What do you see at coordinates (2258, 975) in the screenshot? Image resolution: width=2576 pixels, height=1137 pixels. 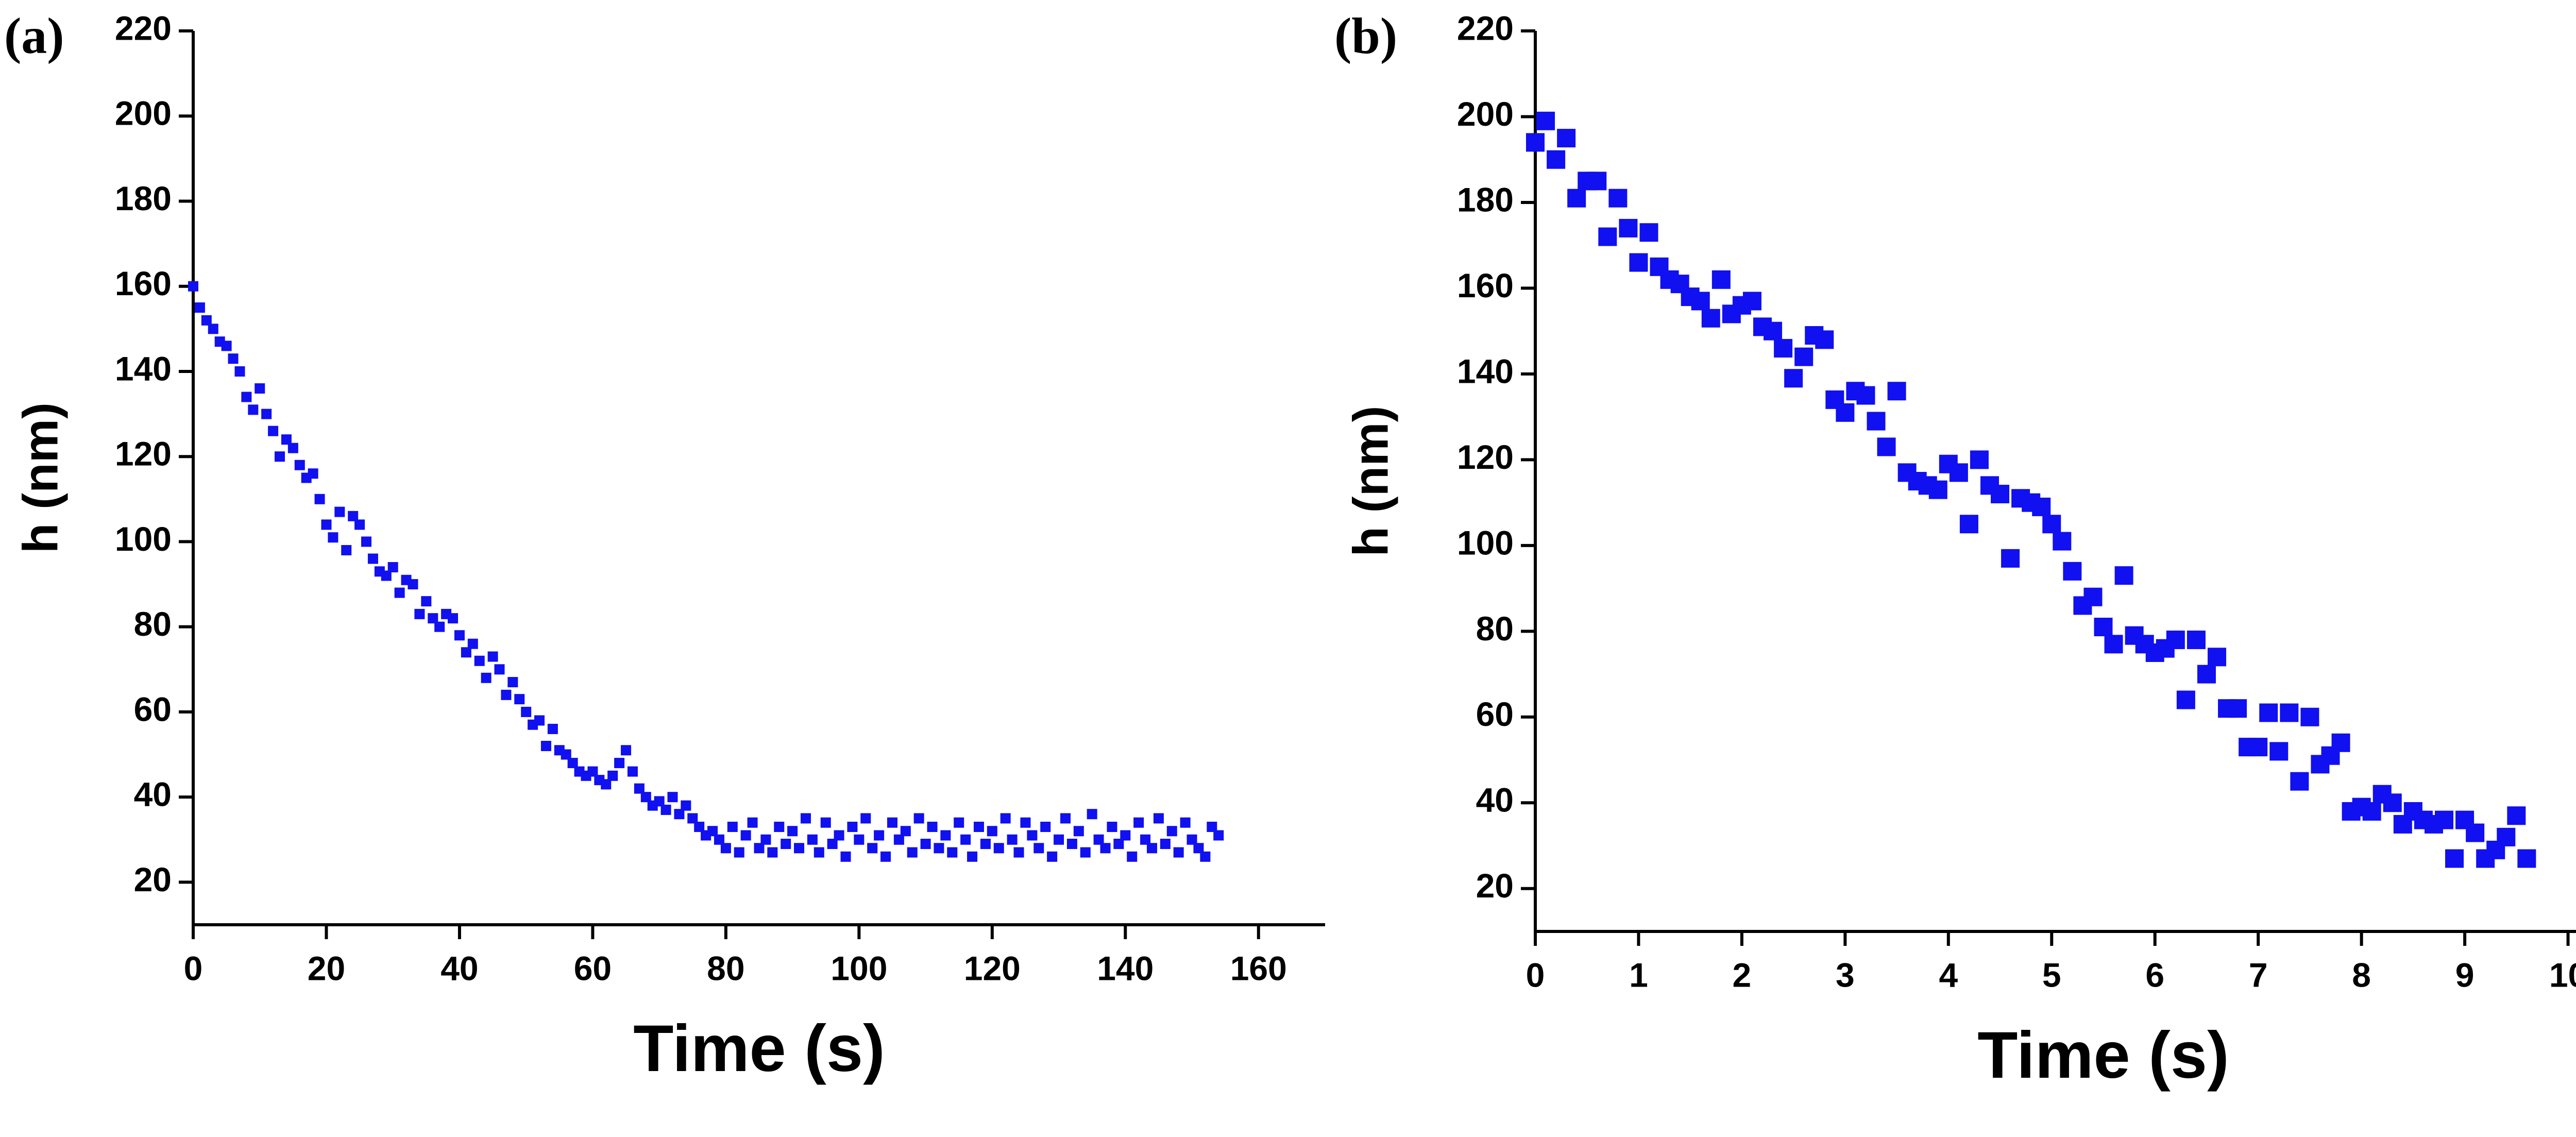 I see `x-tick-label: 7` at bounding box center [2258, 975].